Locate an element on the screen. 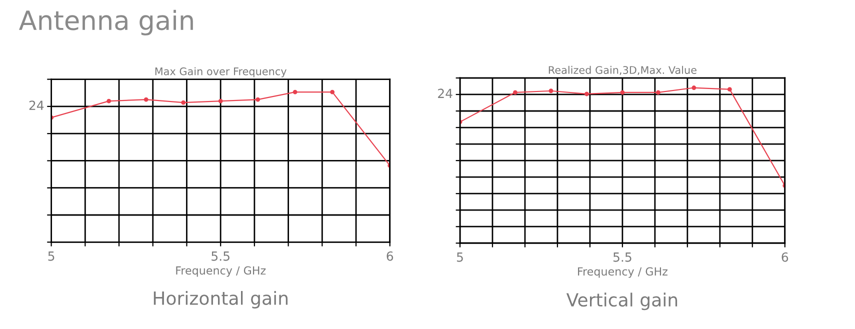 The image size is (855, 329). text: Antenna gain is located at coordinates (106, 23).